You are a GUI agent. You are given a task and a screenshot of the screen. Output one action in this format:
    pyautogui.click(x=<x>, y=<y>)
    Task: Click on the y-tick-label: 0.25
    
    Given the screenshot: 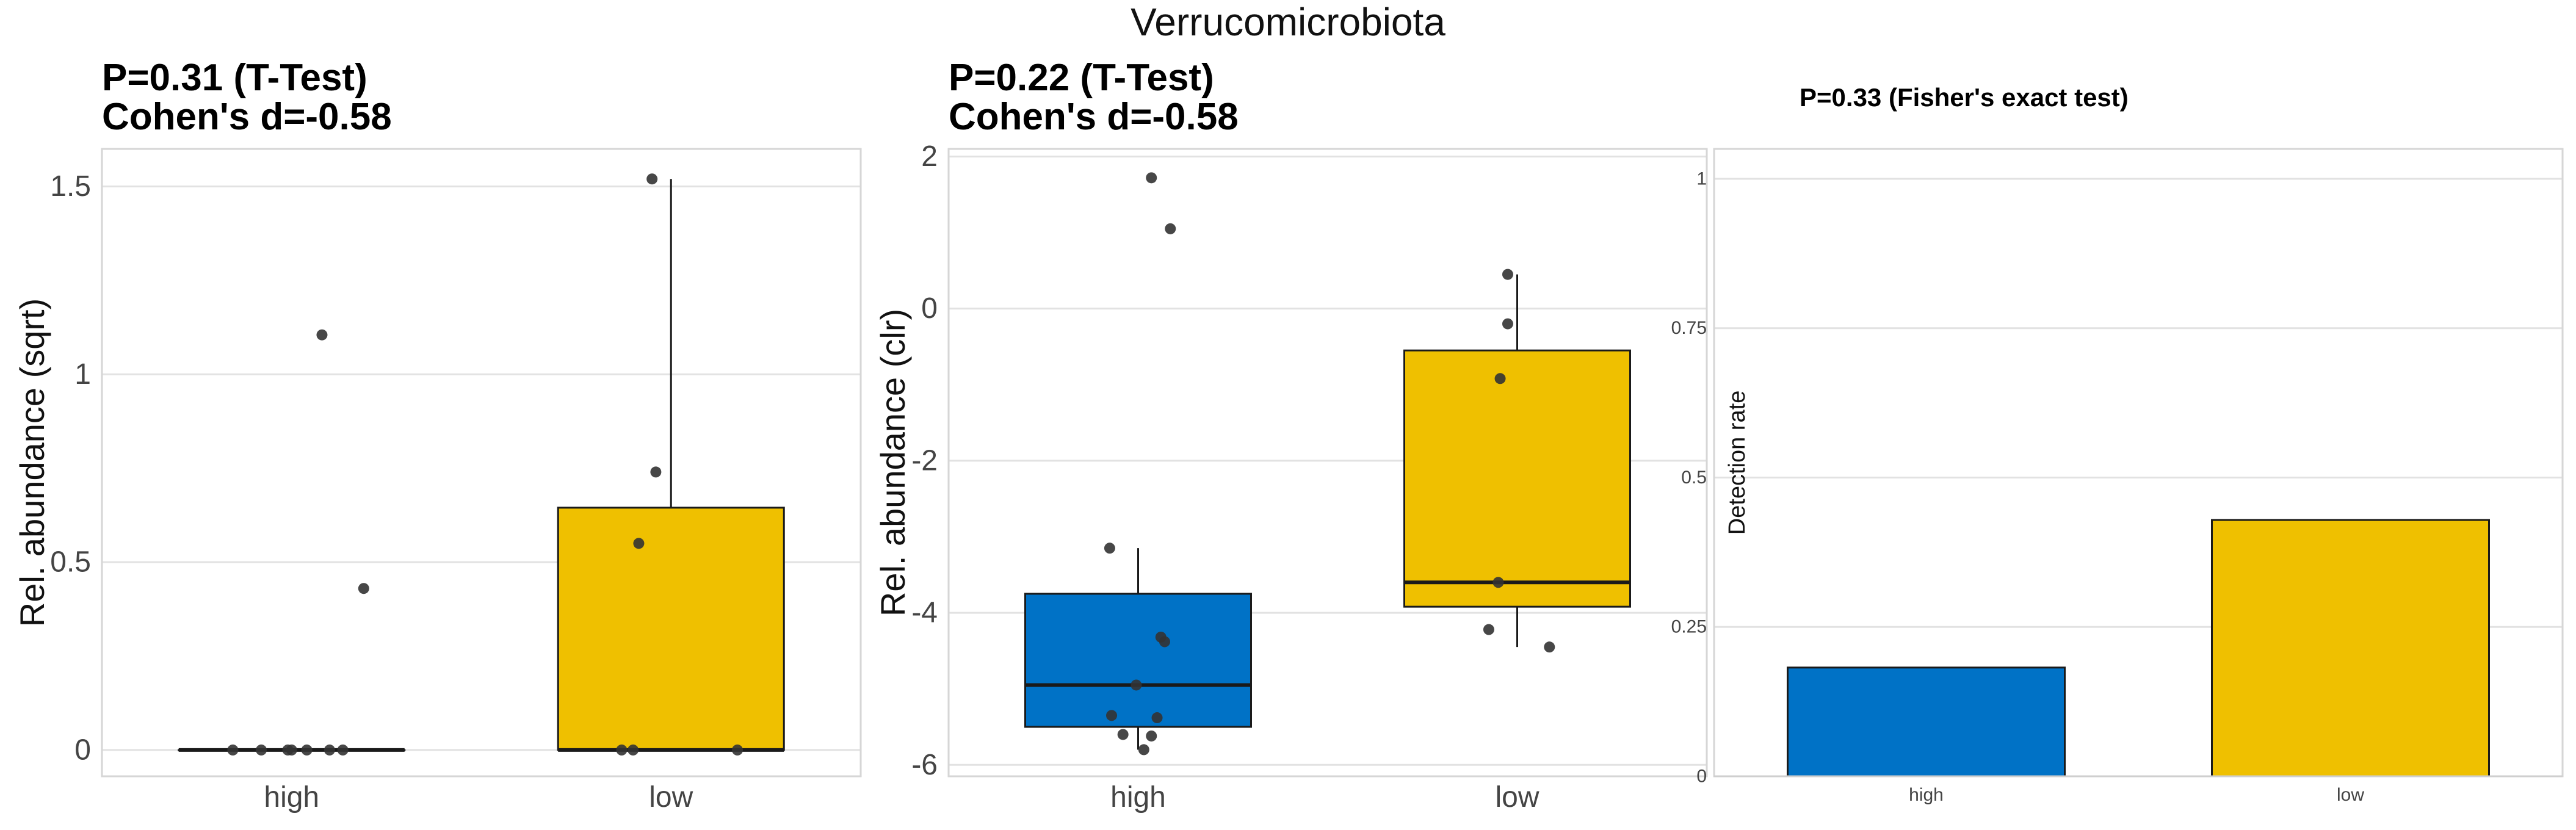 What is the action you would take?
    pyautogui.click(x=1689, y=627)
    